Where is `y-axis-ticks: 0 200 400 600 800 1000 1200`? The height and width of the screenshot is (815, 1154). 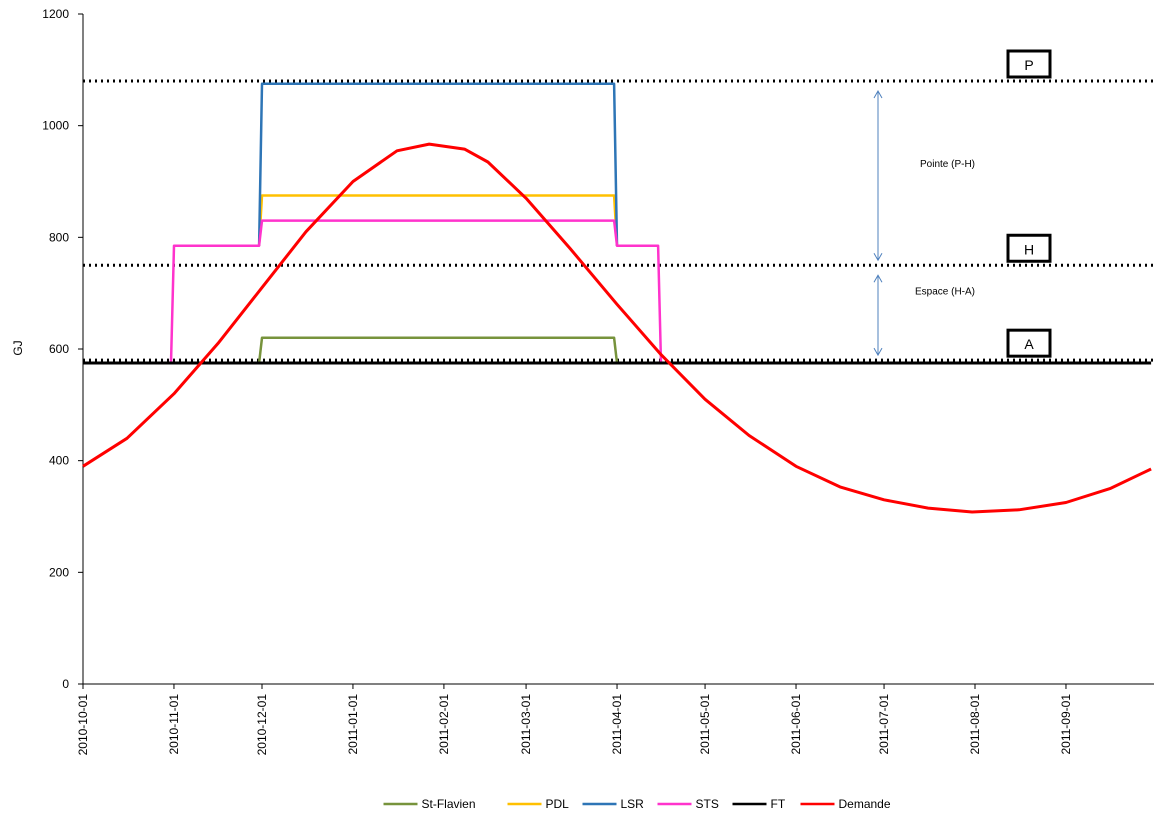
y-axis-ticks: 0 200 400 600 800 1000 1200 is located at coordinates (62, 349).